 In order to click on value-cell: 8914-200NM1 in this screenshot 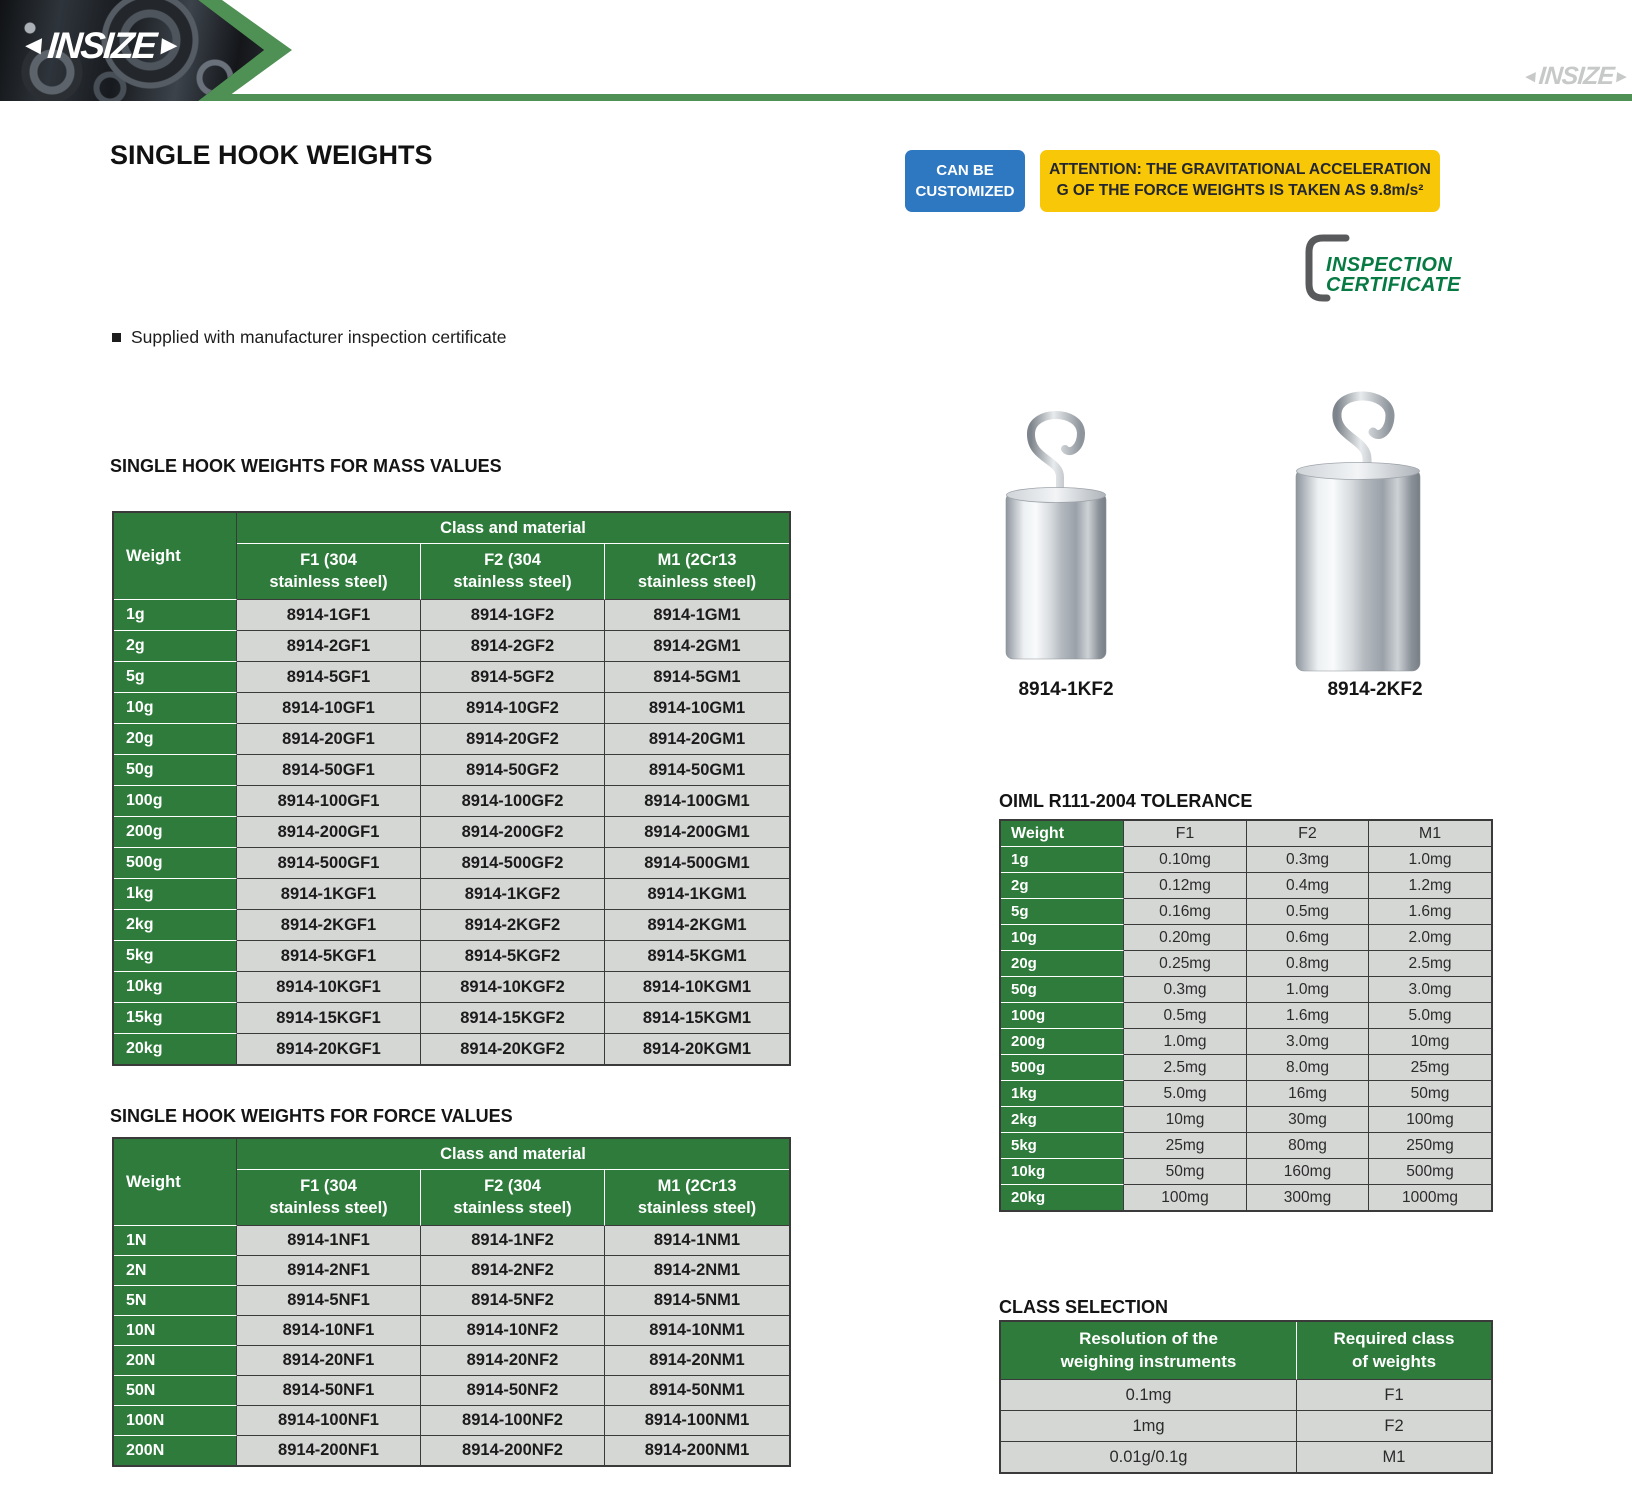, I will do `click(697, 1450)`.